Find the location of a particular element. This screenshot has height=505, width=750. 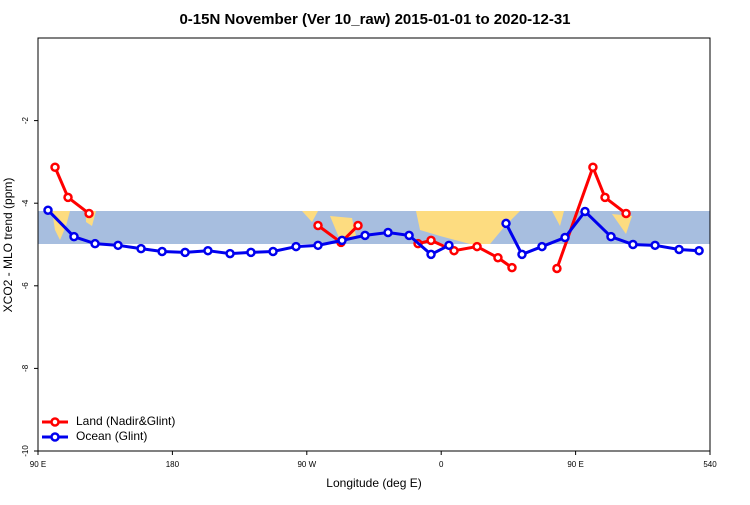

legend-label: Land (Nadir&Glint) is located at coordinates (125, 421).